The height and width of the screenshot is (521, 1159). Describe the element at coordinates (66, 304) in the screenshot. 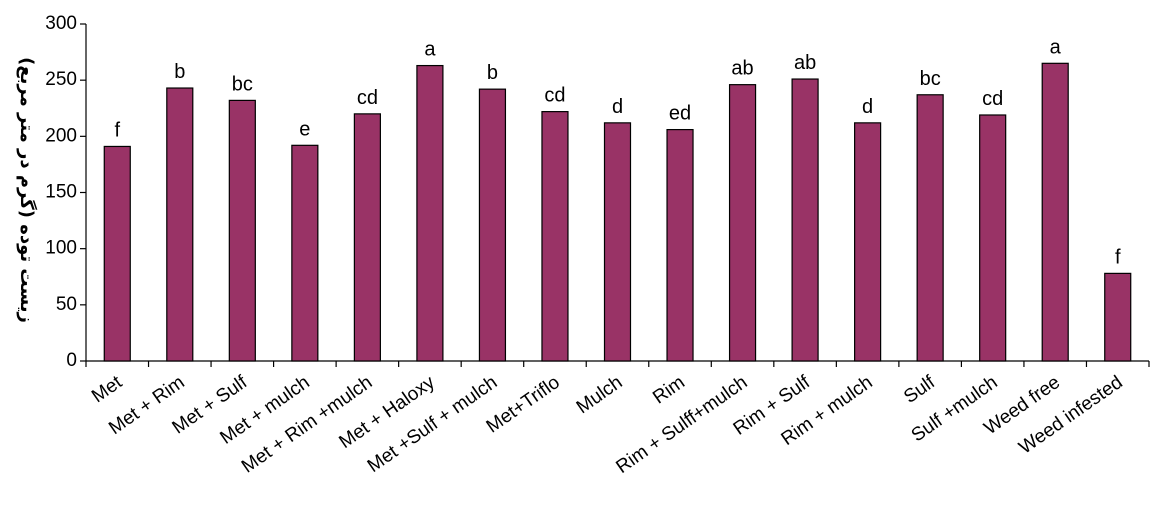

I see `y-tick-label: 50` at that location.